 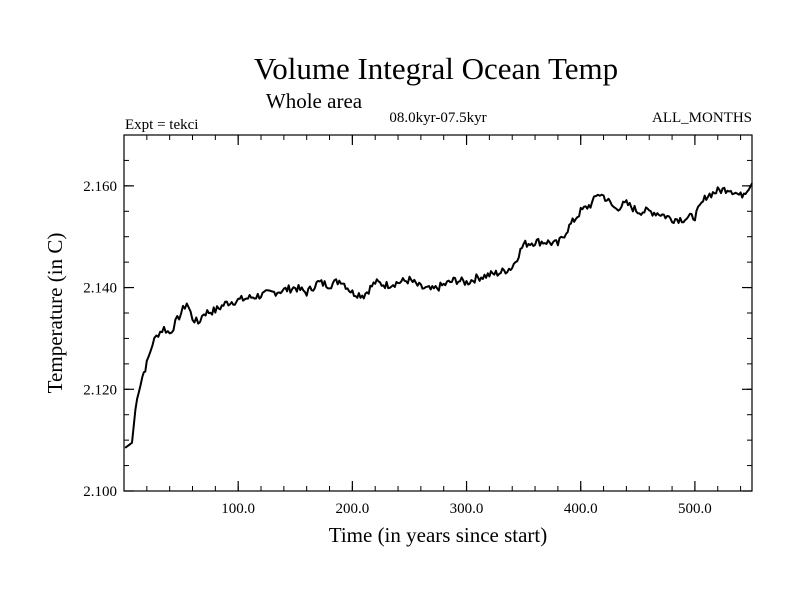 What do you see at coordinates (581, 509) in the screenshot?
I see `x-tick-label: 400.0` at bounding box center [581, 509].